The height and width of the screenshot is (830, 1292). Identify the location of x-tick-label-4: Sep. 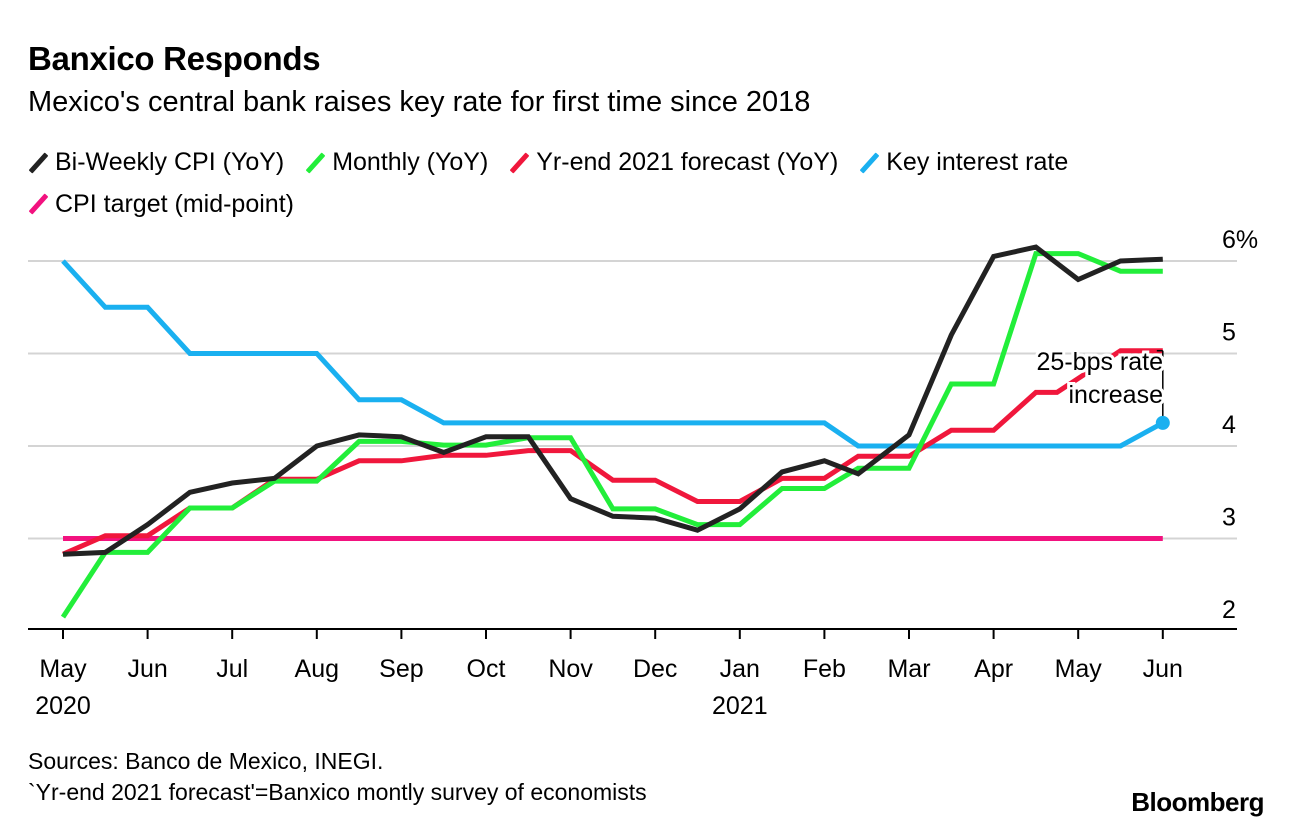
(401, 669).